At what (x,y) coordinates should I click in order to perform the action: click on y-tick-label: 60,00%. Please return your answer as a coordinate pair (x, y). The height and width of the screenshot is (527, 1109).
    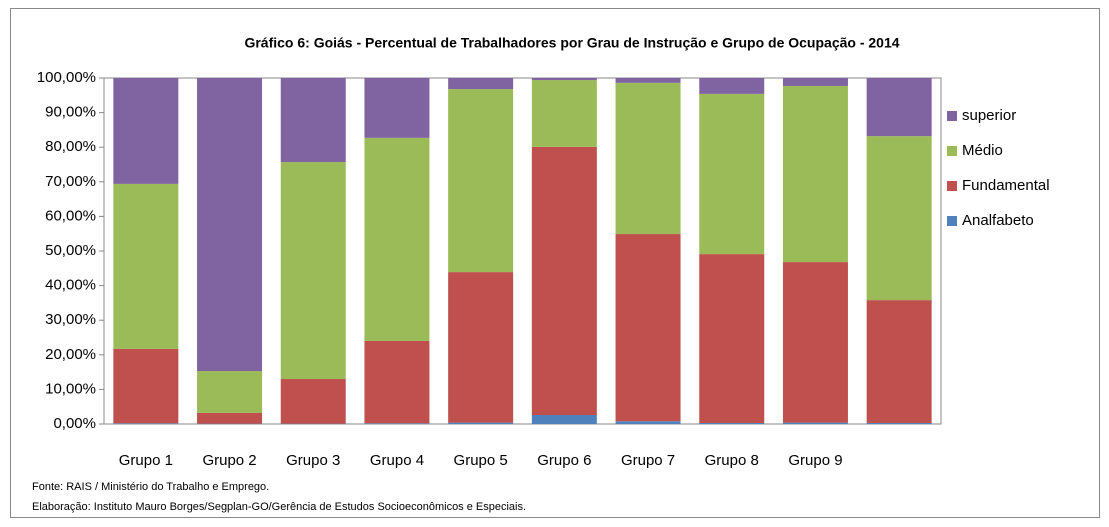
    Looking at the image, I should click on (70, 215).